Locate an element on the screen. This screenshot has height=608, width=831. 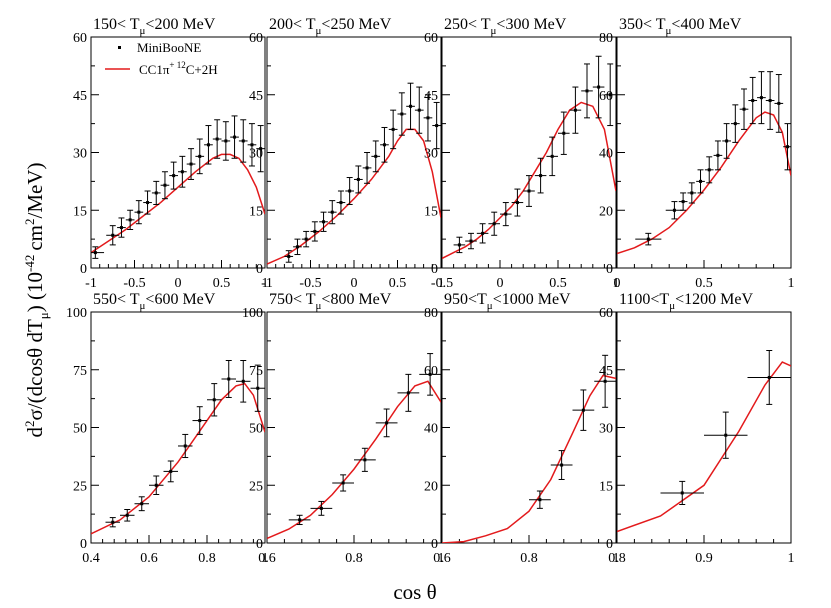
svg-text: d2σ/(dcosθ dTμ) (10-42cm2/MeV) is located at coordinates (36, 299).